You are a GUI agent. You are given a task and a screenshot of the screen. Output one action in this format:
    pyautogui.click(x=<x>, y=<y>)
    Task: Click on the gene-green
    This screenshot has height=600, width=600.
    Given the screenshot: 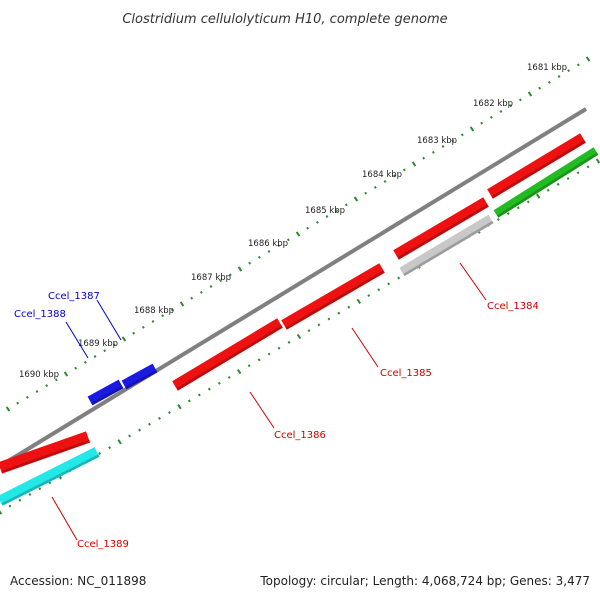 What is the action you would take?
    pyautogui.click(x=546, y=182)
    